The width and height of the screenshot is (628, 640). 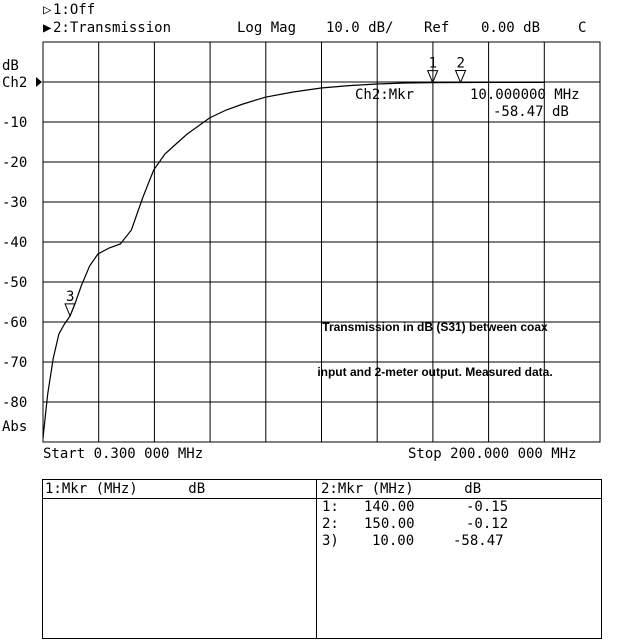 I want to click on abs-label: Abs, so click(x=15, y=427).